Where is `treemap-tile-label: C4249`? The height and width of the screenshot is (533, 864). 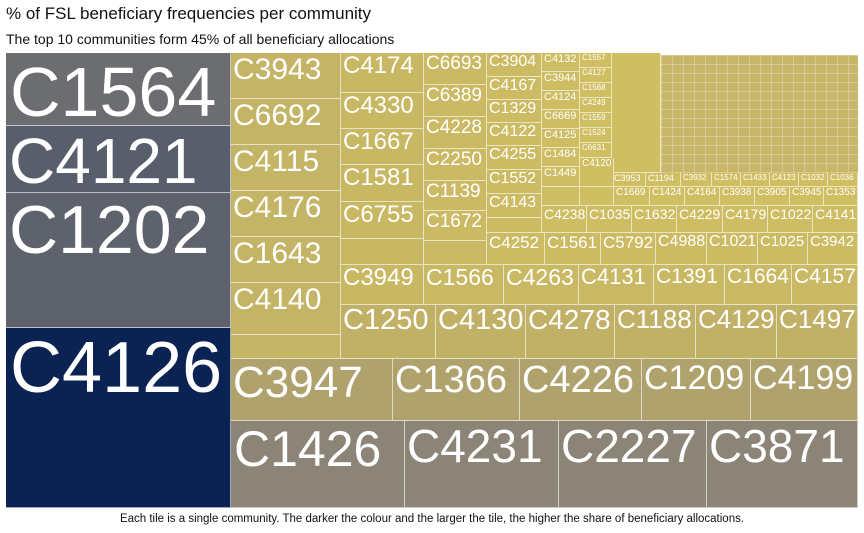
treemap-tile-label: C4249 is located at coordinates (594, 102).